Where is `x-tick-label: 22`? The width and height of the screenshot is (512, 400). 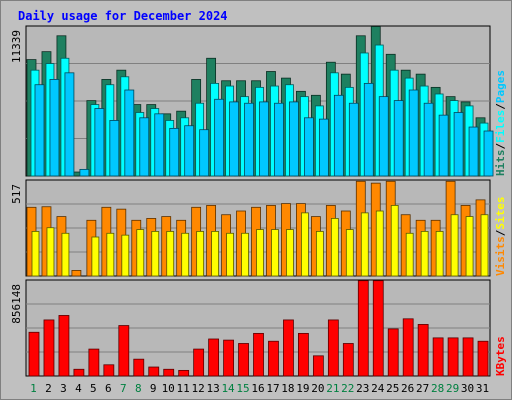
x-tick-label: 22 is located at coordinates (347, 388).